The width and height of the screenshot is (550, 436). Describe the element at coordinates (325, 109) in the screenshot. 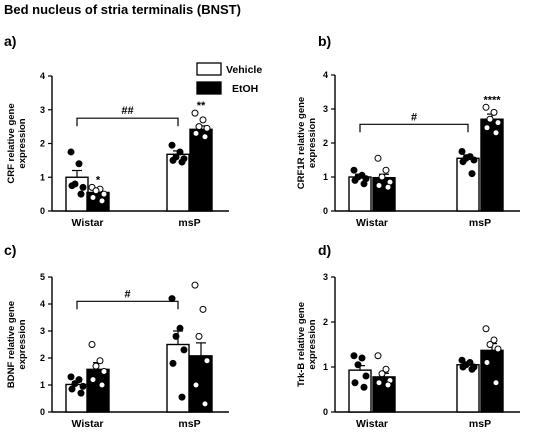

I see `y-tick-label: 3` at that location.